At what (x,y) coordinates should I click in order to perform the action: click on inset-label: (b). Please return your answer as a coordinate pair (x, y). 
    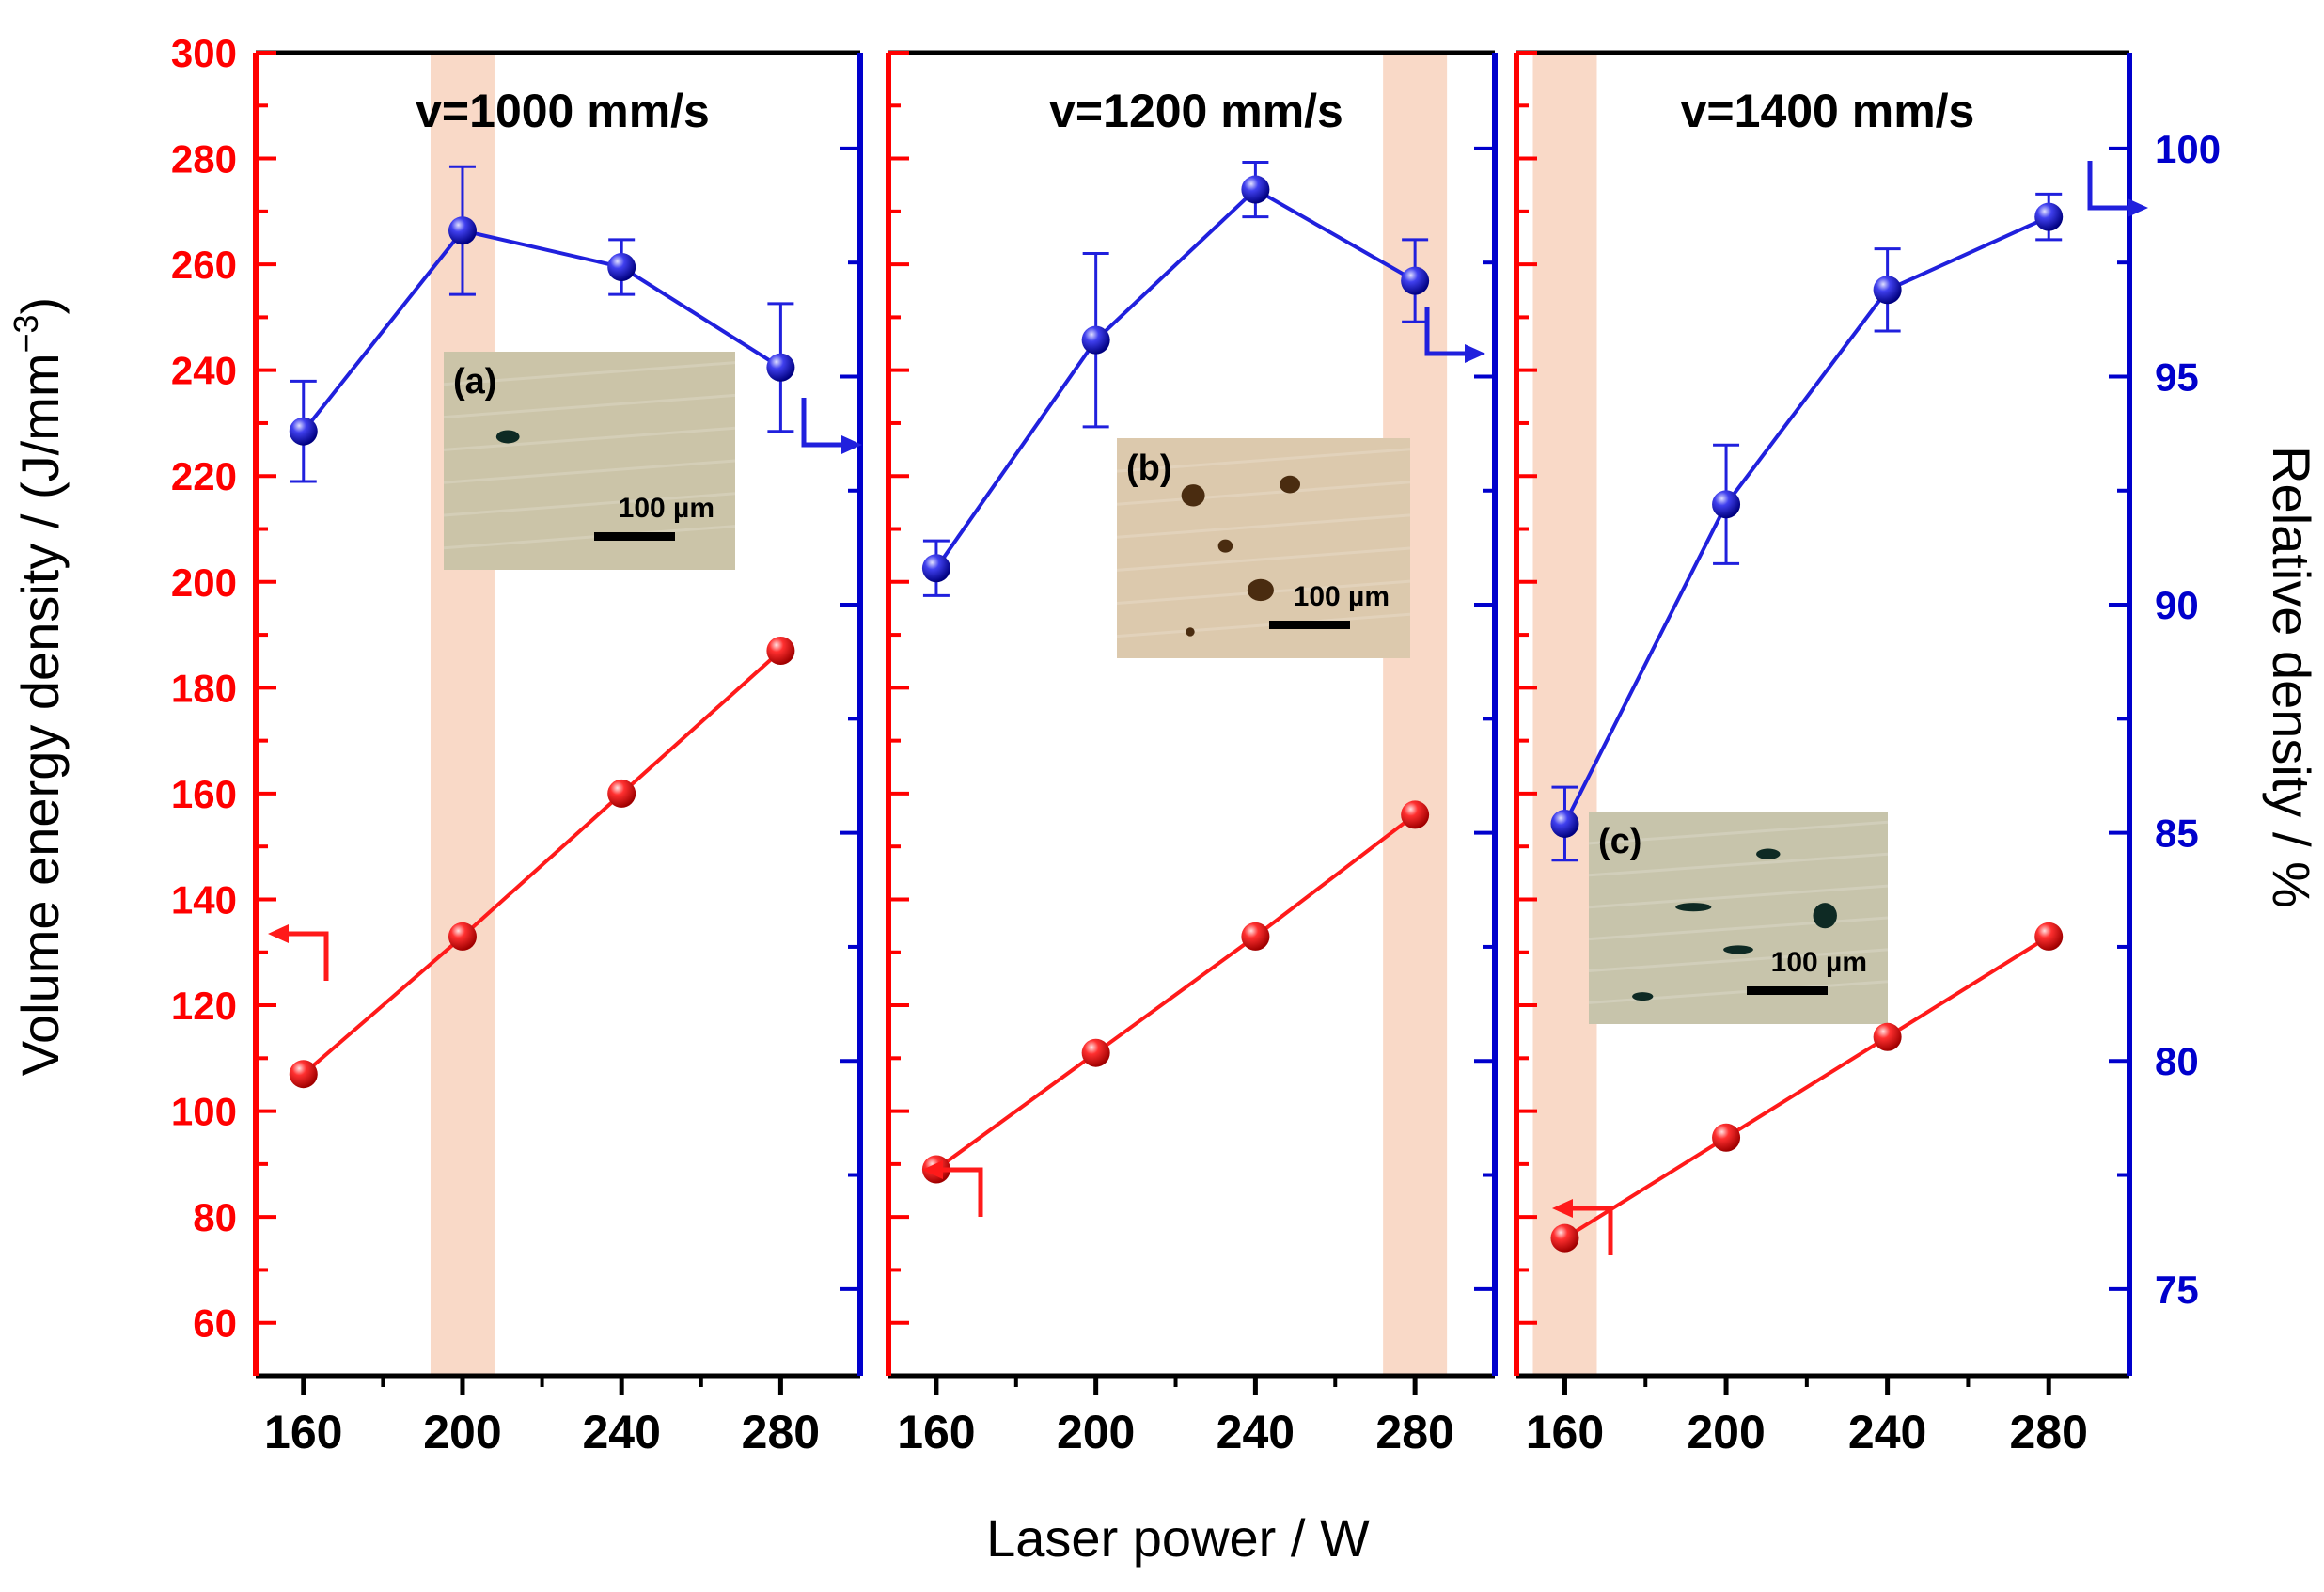
    Looking at the image, I should click on (1149, 469).